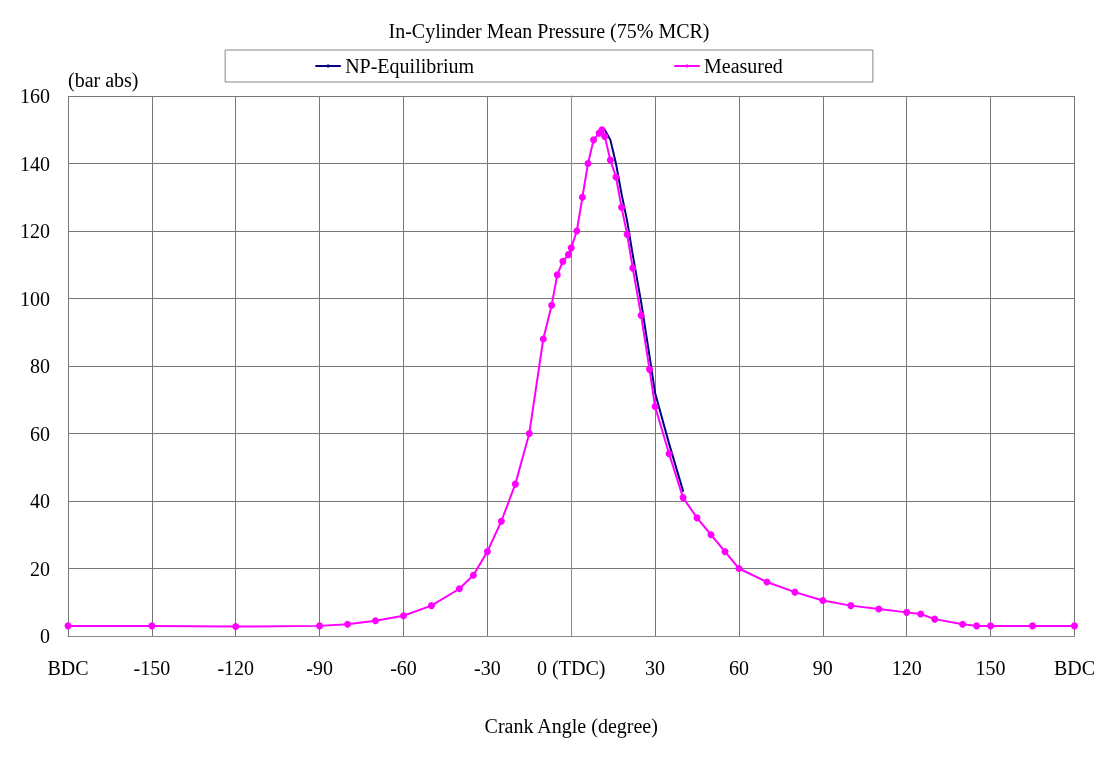  Describe the element at coordinates (35, 163) in the screenshot. I see `y-tick-label: 140` at that location.